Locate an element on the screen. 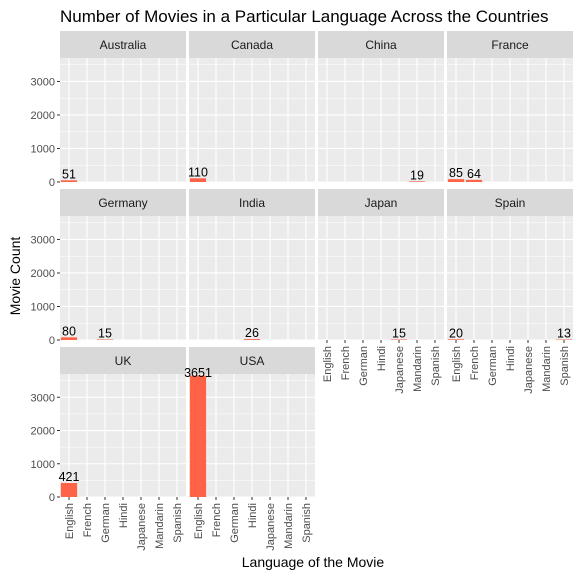  bar-data-label: 51 is located at coordinates (69, 174).